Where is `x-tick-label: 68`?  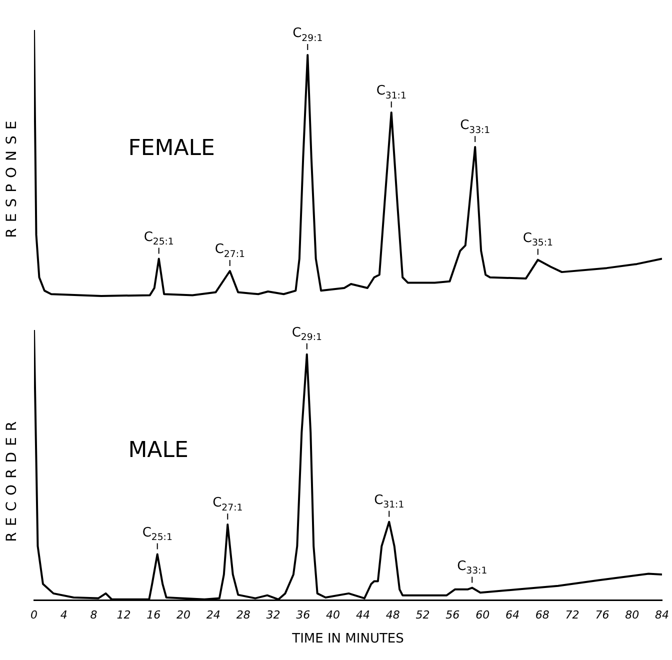
x-tick-label: 68 is located at coordinates (542, 615).